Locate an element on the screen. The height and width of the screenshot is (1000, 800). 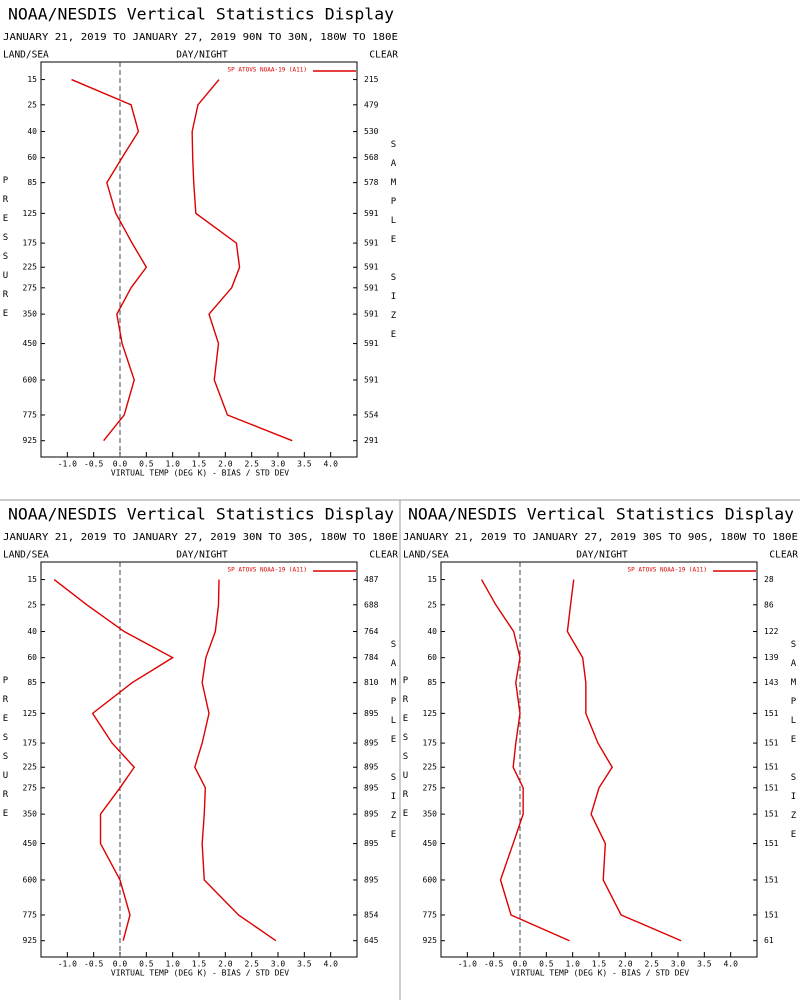
y-tick-label: 600 is located at coordinates (430, 879).